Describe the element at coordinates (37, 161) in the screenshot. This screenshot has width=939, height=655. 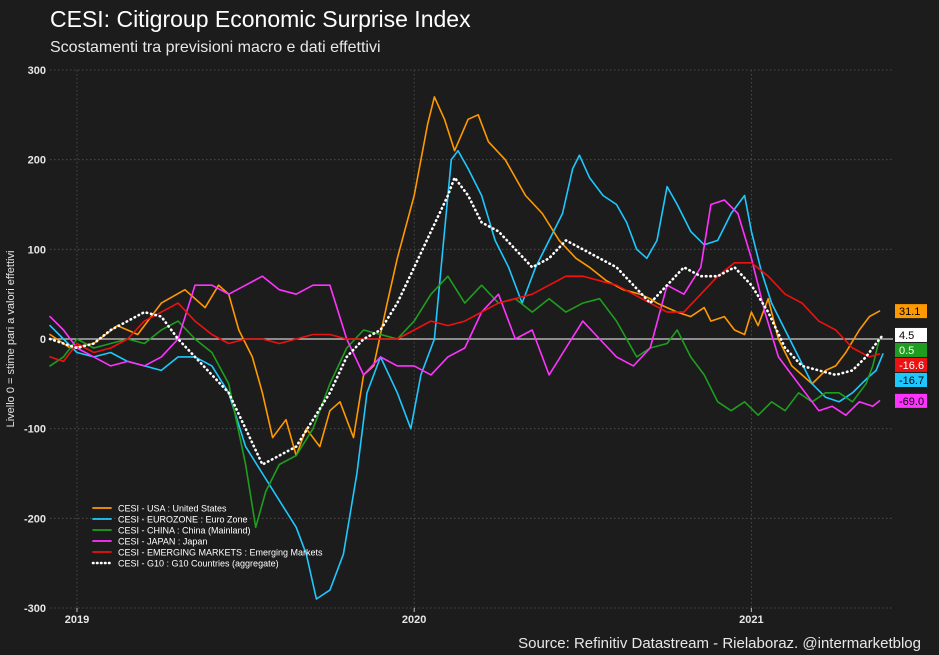
I see `y-tick-label: 200` at that location.